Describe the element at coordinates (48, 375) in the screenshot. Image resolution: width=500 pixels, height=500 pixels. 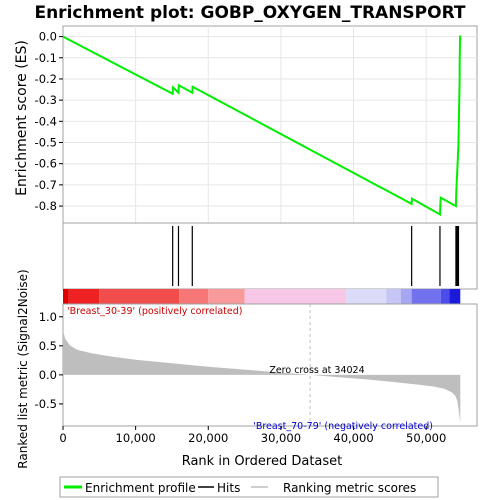
I see `ranking-y-tick-label: 0.0` at that location.